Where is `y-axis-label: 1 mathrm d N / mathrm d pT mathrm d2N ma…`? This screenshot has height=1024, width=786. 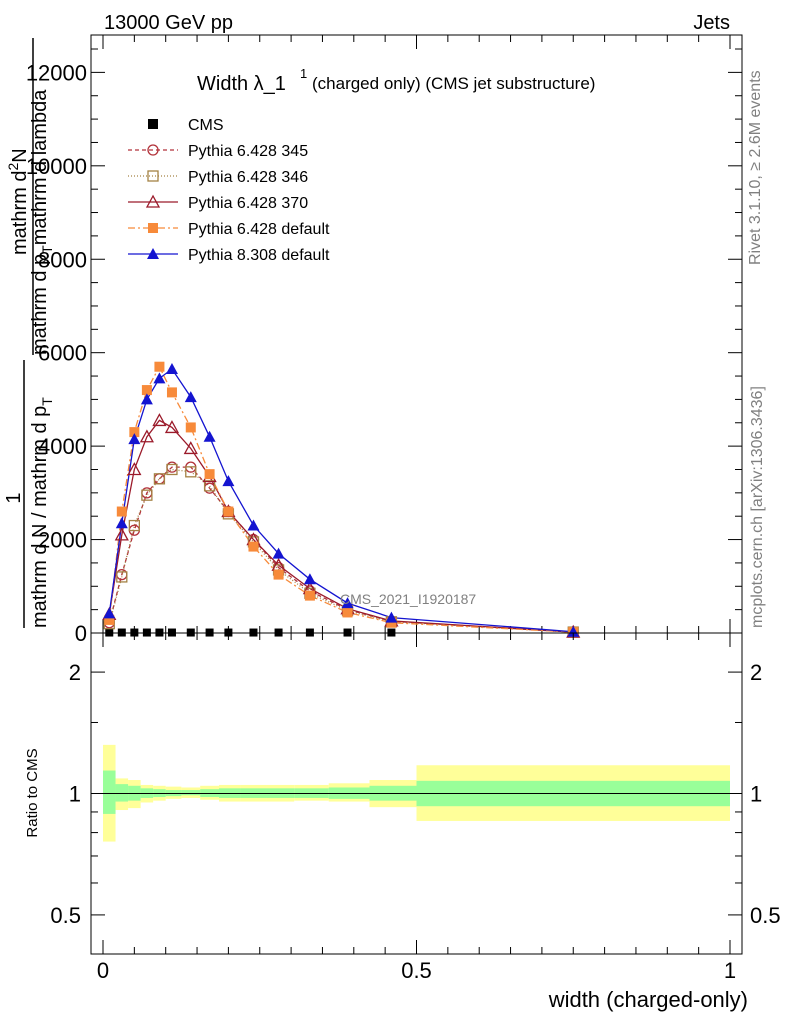 y-axis-label: 1 mathrm d N / mathrm d pT mathrm d2N ma… is located at coordinates (29, 333).